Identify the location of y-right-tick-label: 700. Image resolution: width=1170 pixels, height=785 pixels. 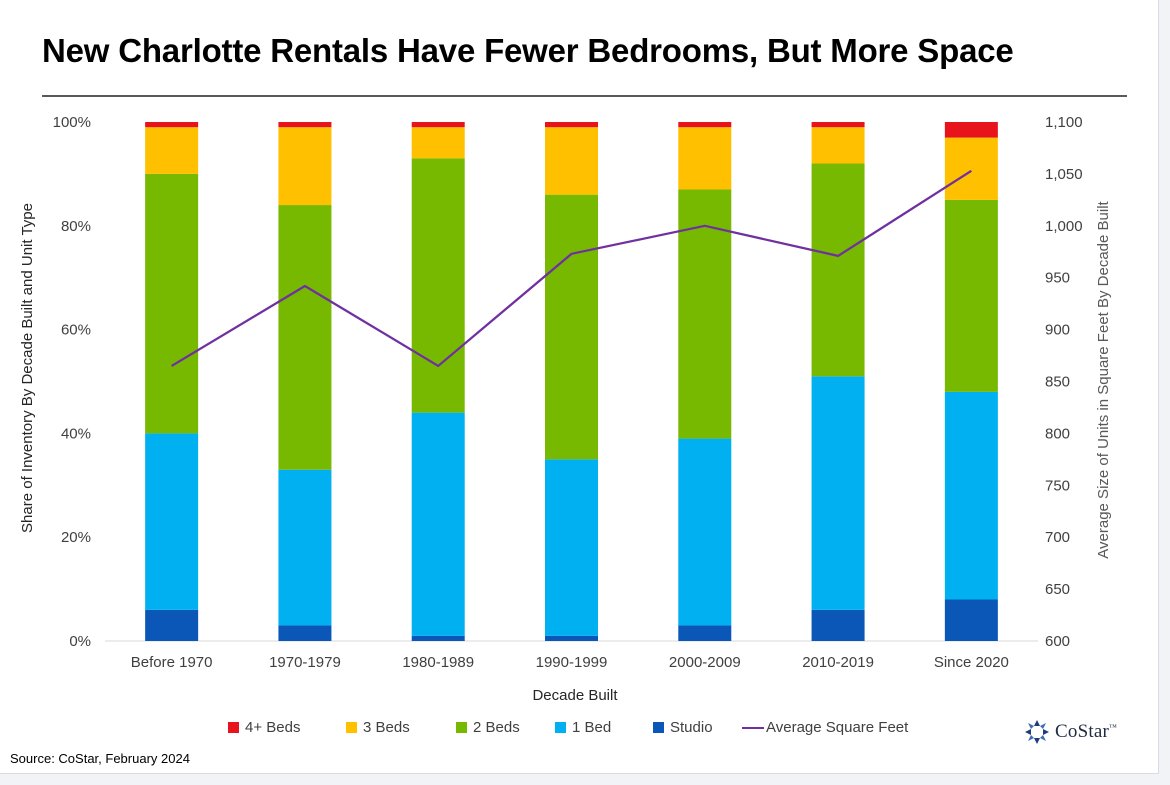
(1057, 537).